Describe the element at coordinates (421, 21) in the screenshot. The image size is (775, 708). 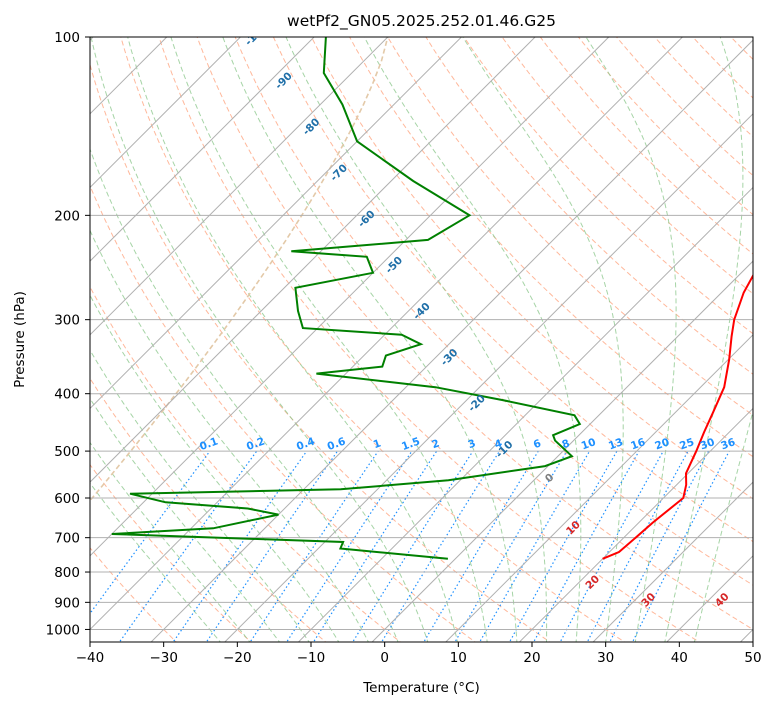
I see `chart-title: wetPf2_GN05.2025.252.01.46.G25` at that location.